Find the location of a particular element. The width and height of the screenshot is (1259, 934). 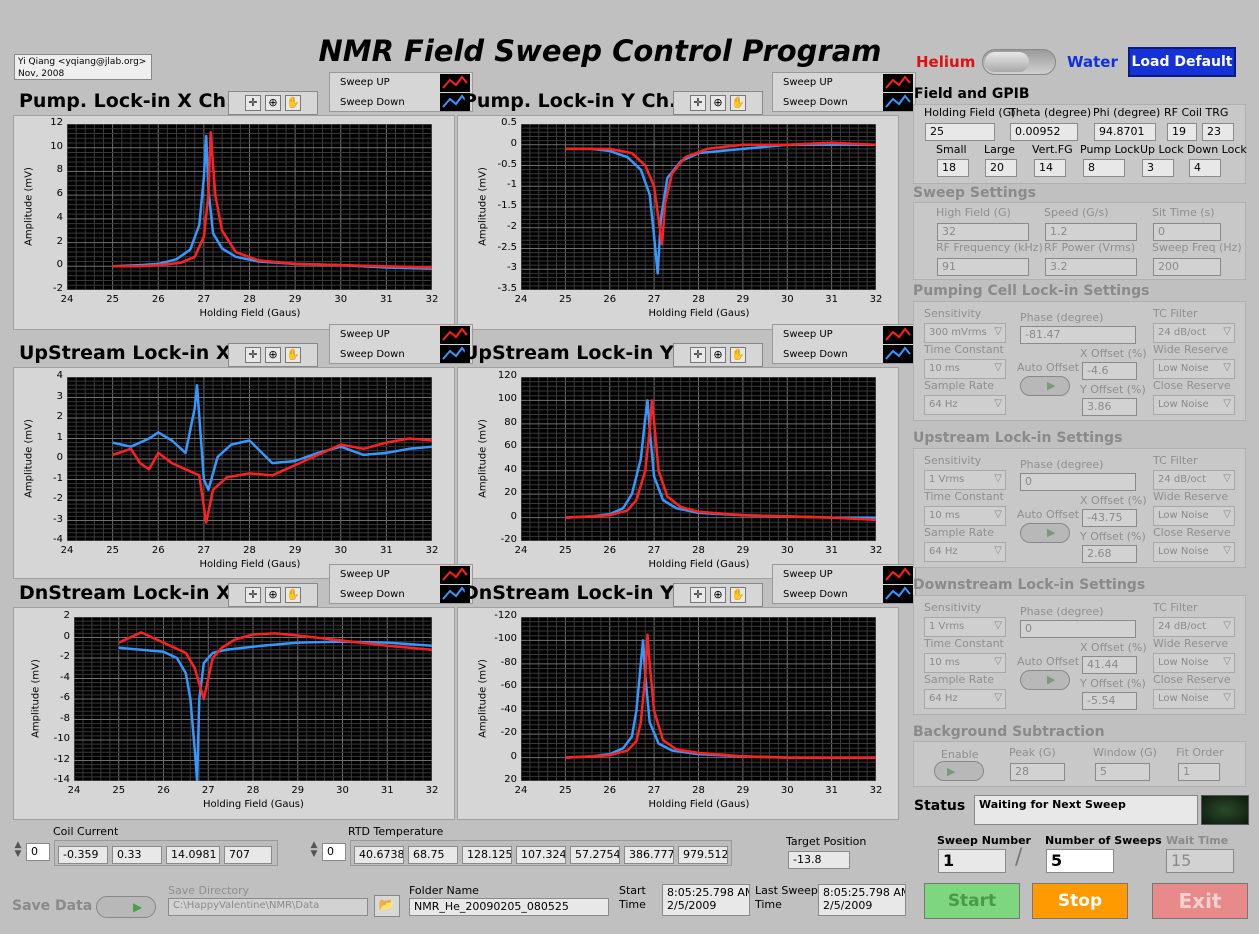

x-offset-input: 41.44 is located at coordinates (1109, 665).